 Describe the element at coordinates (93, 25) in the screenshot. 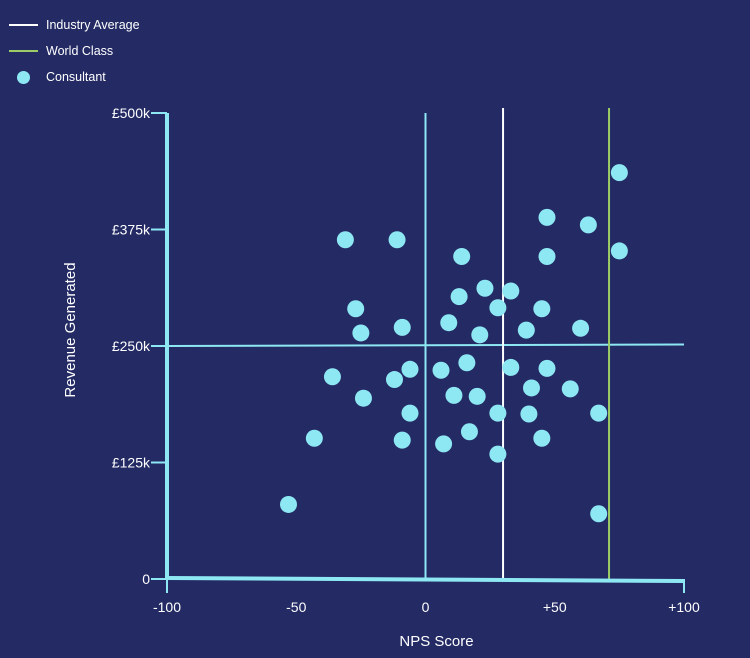

I see `legend-label-industry-average: Industry Average` at that location.